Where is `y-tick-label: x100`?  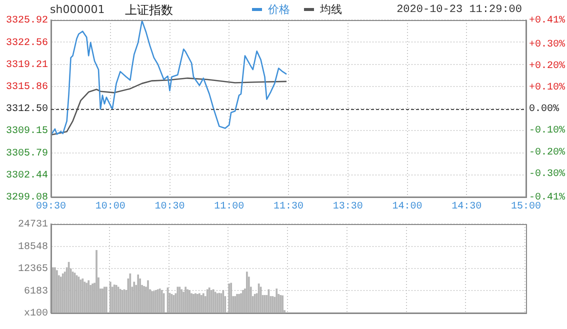 y-tick-label: x100 is located at coordinates (36, 314).